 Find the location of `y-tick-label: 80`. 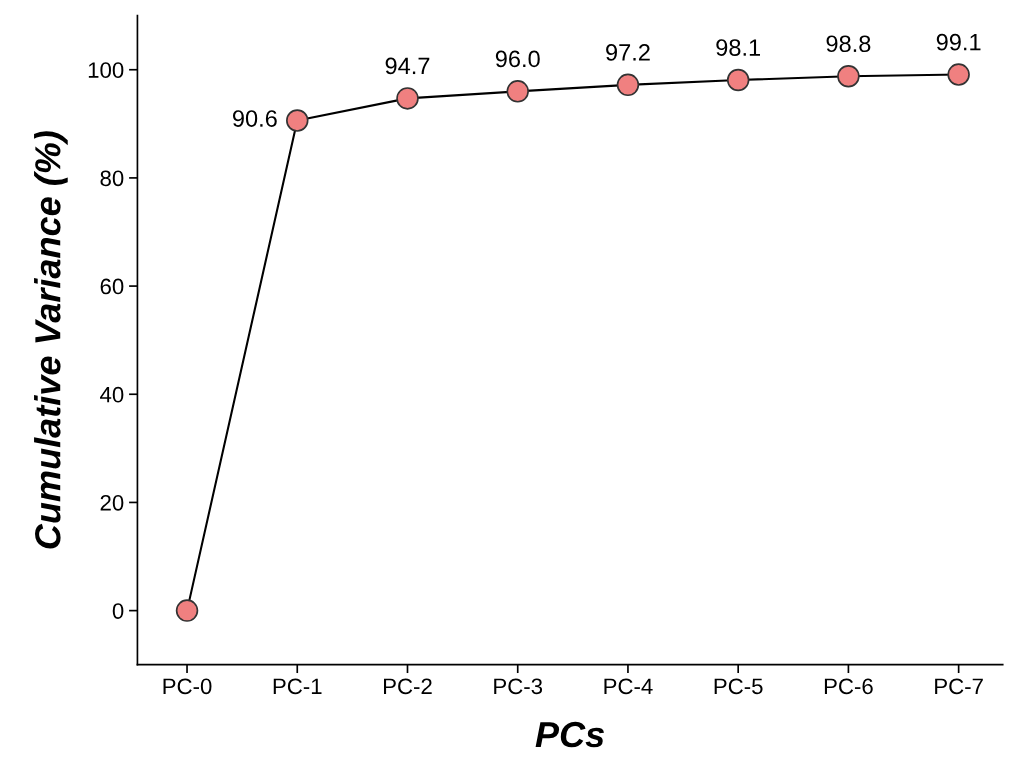

y-tick-label: 80 is located at coordinates (112, 178).